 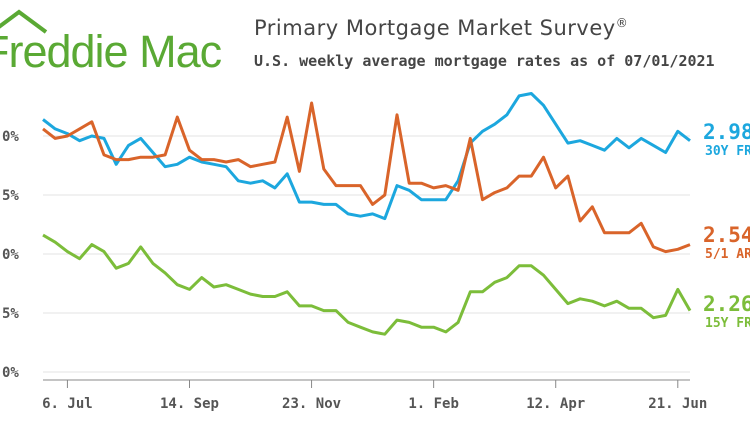 What do you see at coordinates (311, 404) in the screenshot?
I see `x-tick-label: 23. Nov` at bounding box center [311, 404].